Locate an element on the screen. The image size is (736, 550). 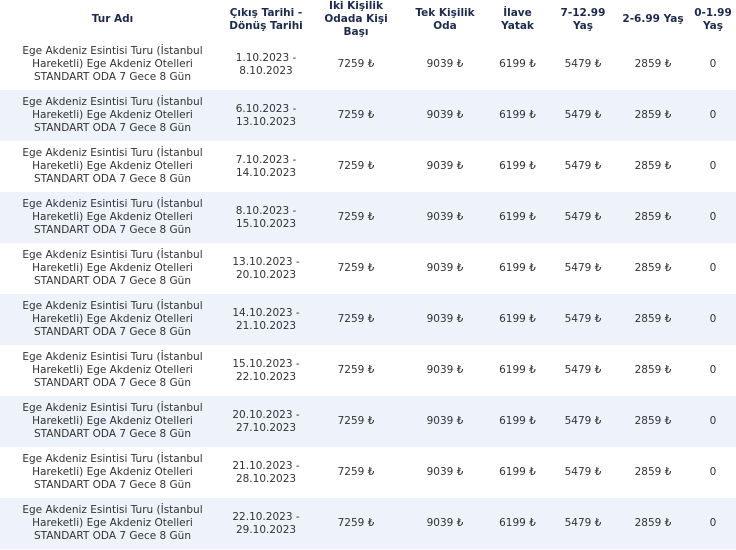
column-header: 2-6.99 Yaş is located at coordinates (653, 19).